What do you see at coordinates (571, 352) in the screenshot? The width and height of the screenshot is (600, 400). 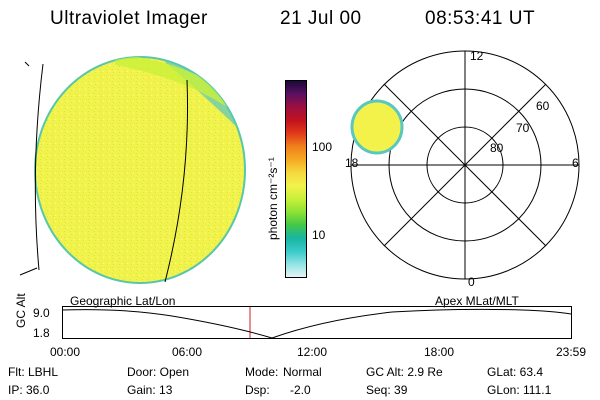 I see `timeline-xtick-4: 23:59` at bounding box center [571, 352].